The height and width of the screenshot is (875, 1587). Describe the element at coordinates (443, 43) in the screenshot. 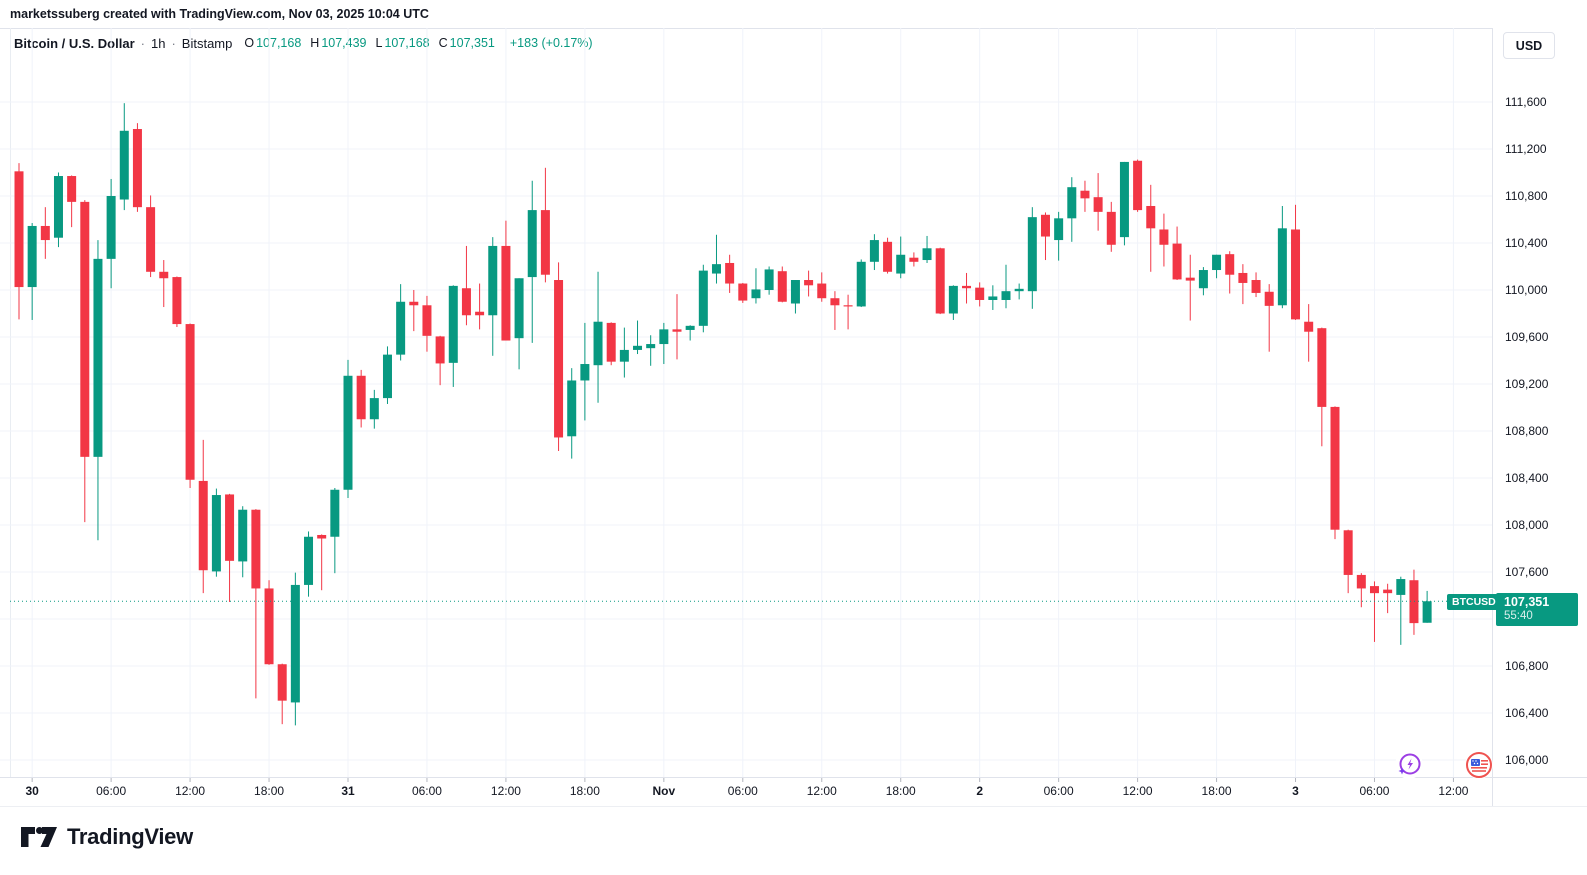

I see `close-label: C` at that location.